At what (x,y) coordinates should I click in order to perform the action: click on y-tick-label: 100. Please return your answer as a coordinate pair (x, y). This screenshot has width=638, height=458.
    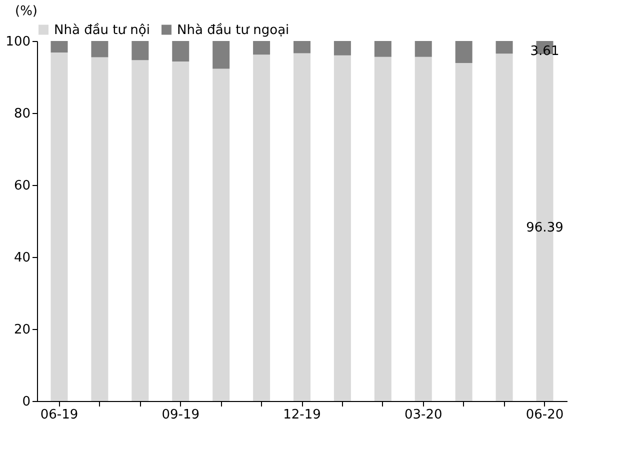
    Looking at the image, I should click on (18, 42).